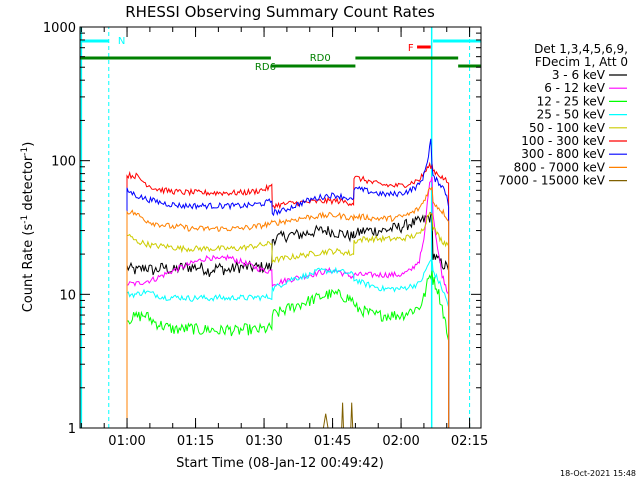  Describe the element at coordinates (25, 151) in the screenshot. I see `y-axis-label-sup2: -1` at that location.